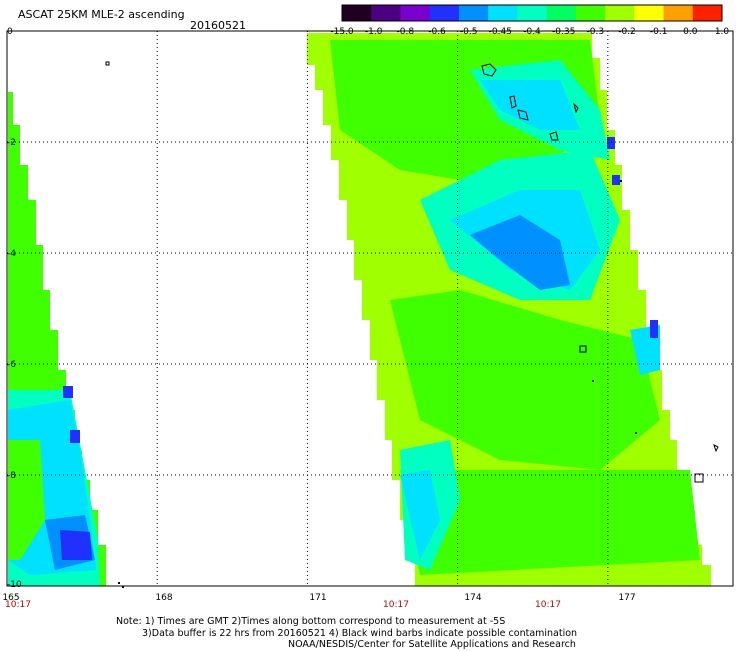 The image size is (740, 651). I want to click on colorbar-label: -0.35, so click(564, 32).